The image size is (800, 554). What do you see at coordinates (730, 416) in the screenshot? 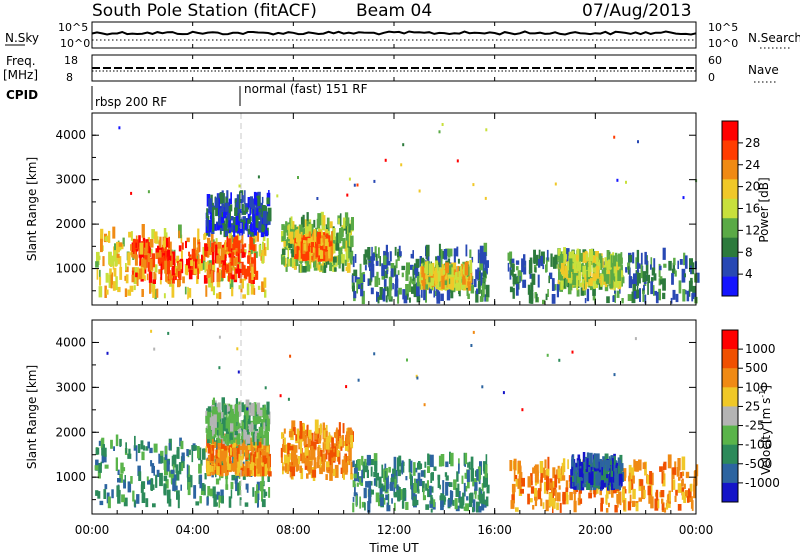
I see `colorbar-frame` at bounding box center [730, 416].